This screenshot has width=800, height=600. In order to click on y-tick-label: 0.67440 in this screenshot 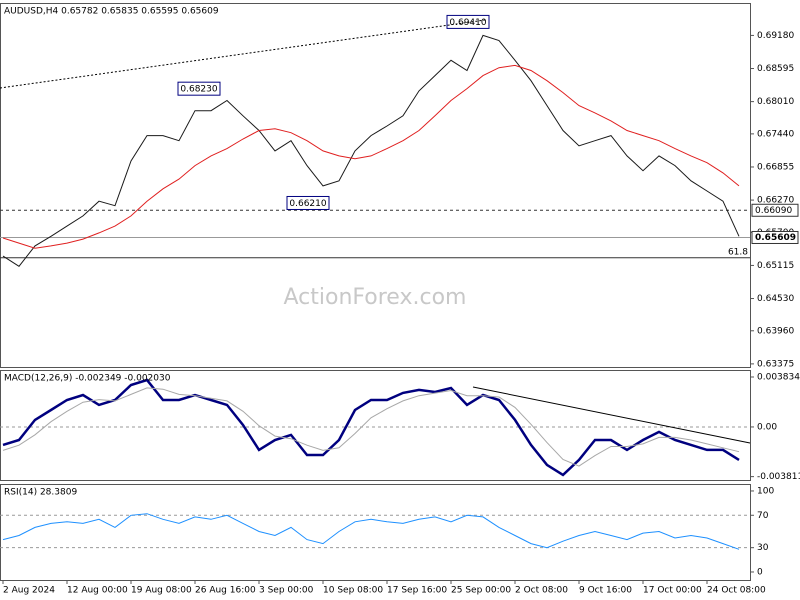, I will do `click(775, 134)`.